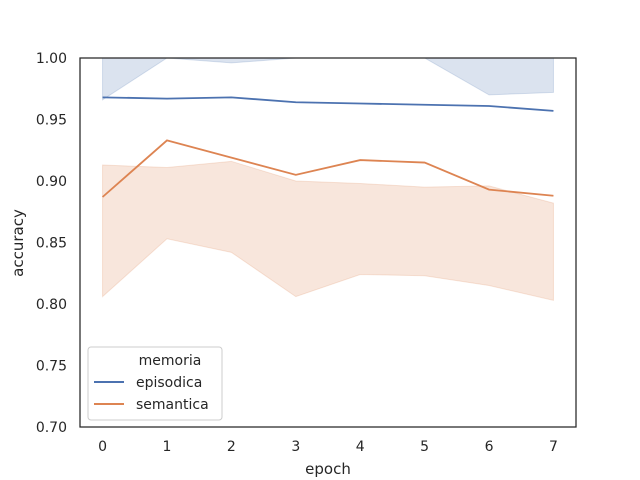  Describe the element at coordinates (172, 405) in the screenshot. I see `legend-label-semantica: semantica` at that location.